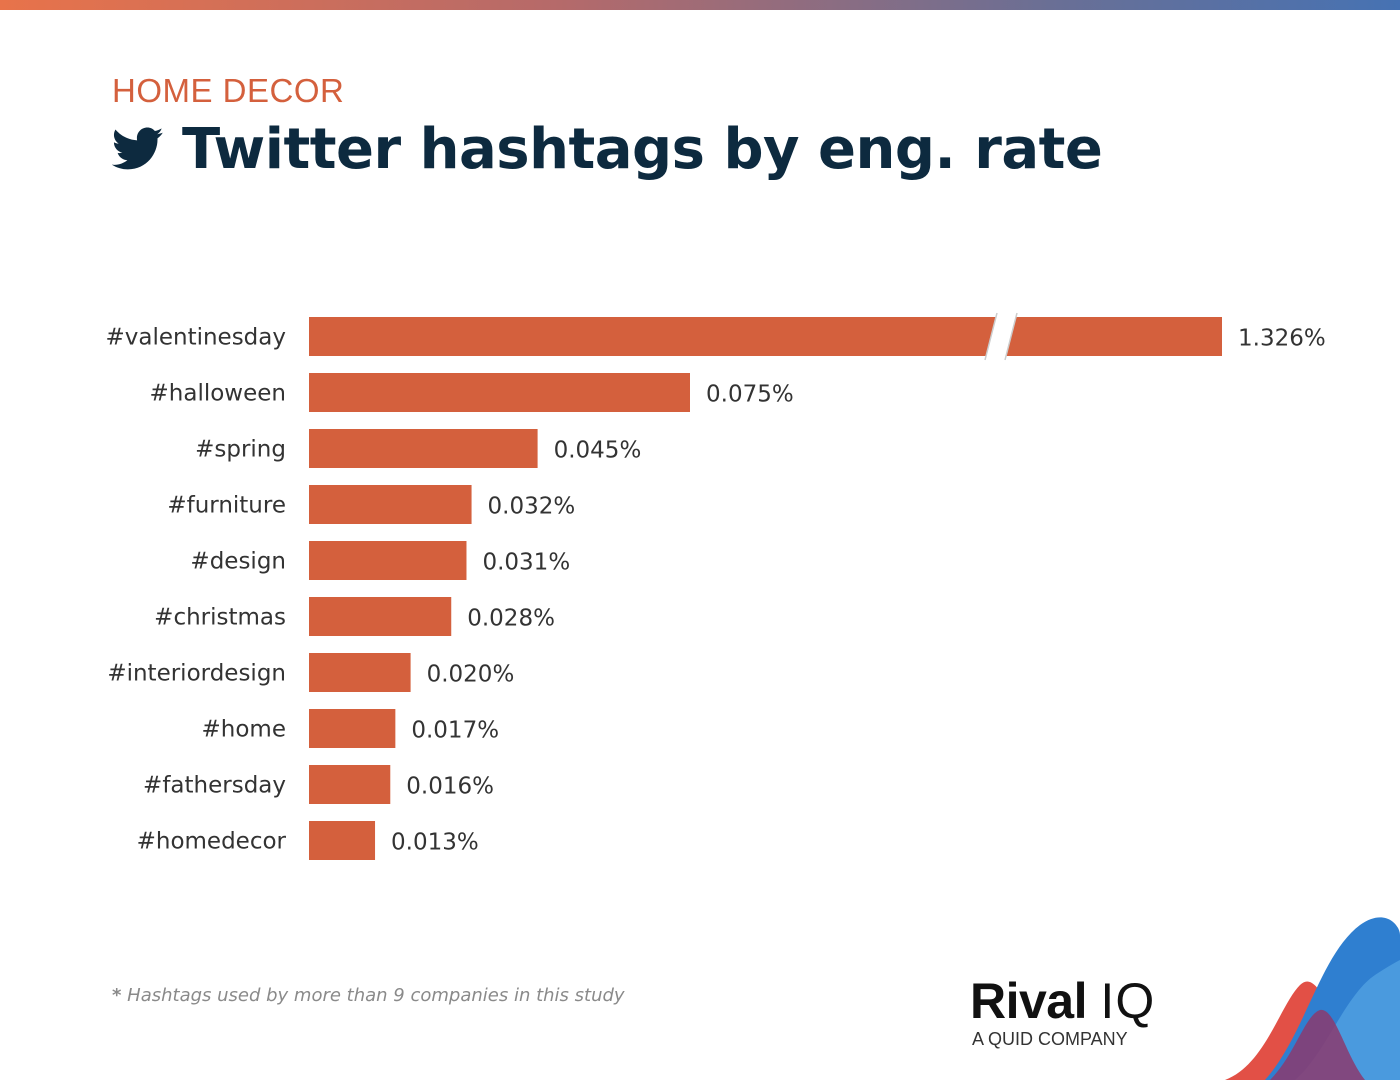 The image size is (1400, 1080). Describe the element at coordinates (455, 731) in the screenshot. I see `value-label-home: 0.017%` at that location.